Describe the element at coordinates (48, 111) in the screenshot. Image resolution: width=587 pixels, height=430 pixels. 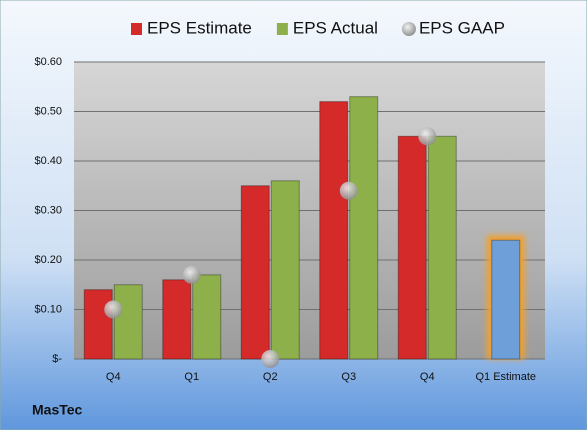
I see `y-tick-label: $0.50` at that location.